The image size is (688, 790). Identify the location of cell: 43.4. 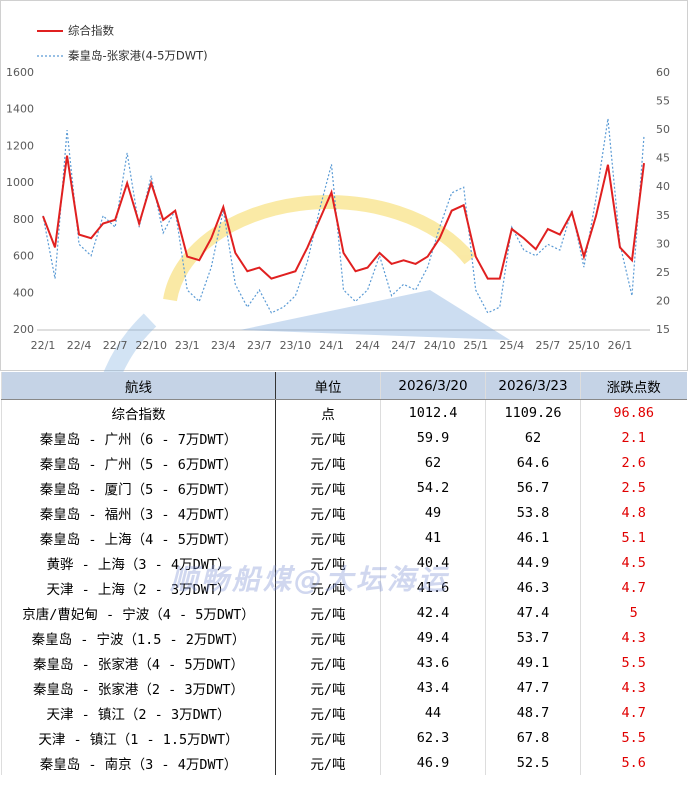
(433, 687).